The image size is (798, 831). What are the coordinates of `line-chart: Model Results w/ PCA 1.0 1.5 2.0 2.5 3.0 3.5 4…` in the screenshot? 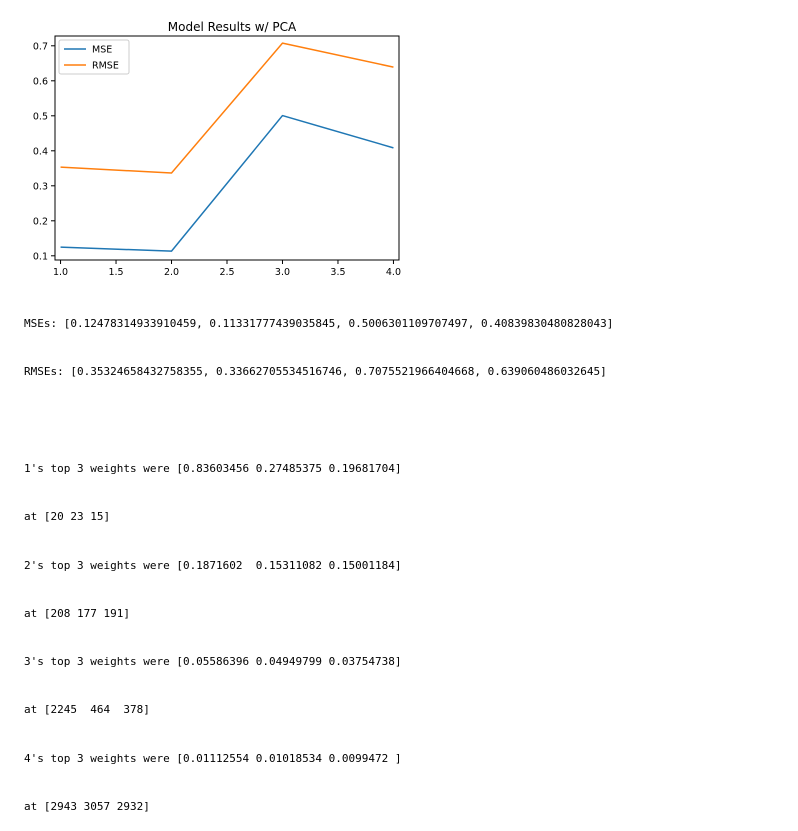 It's located at (217, 149).